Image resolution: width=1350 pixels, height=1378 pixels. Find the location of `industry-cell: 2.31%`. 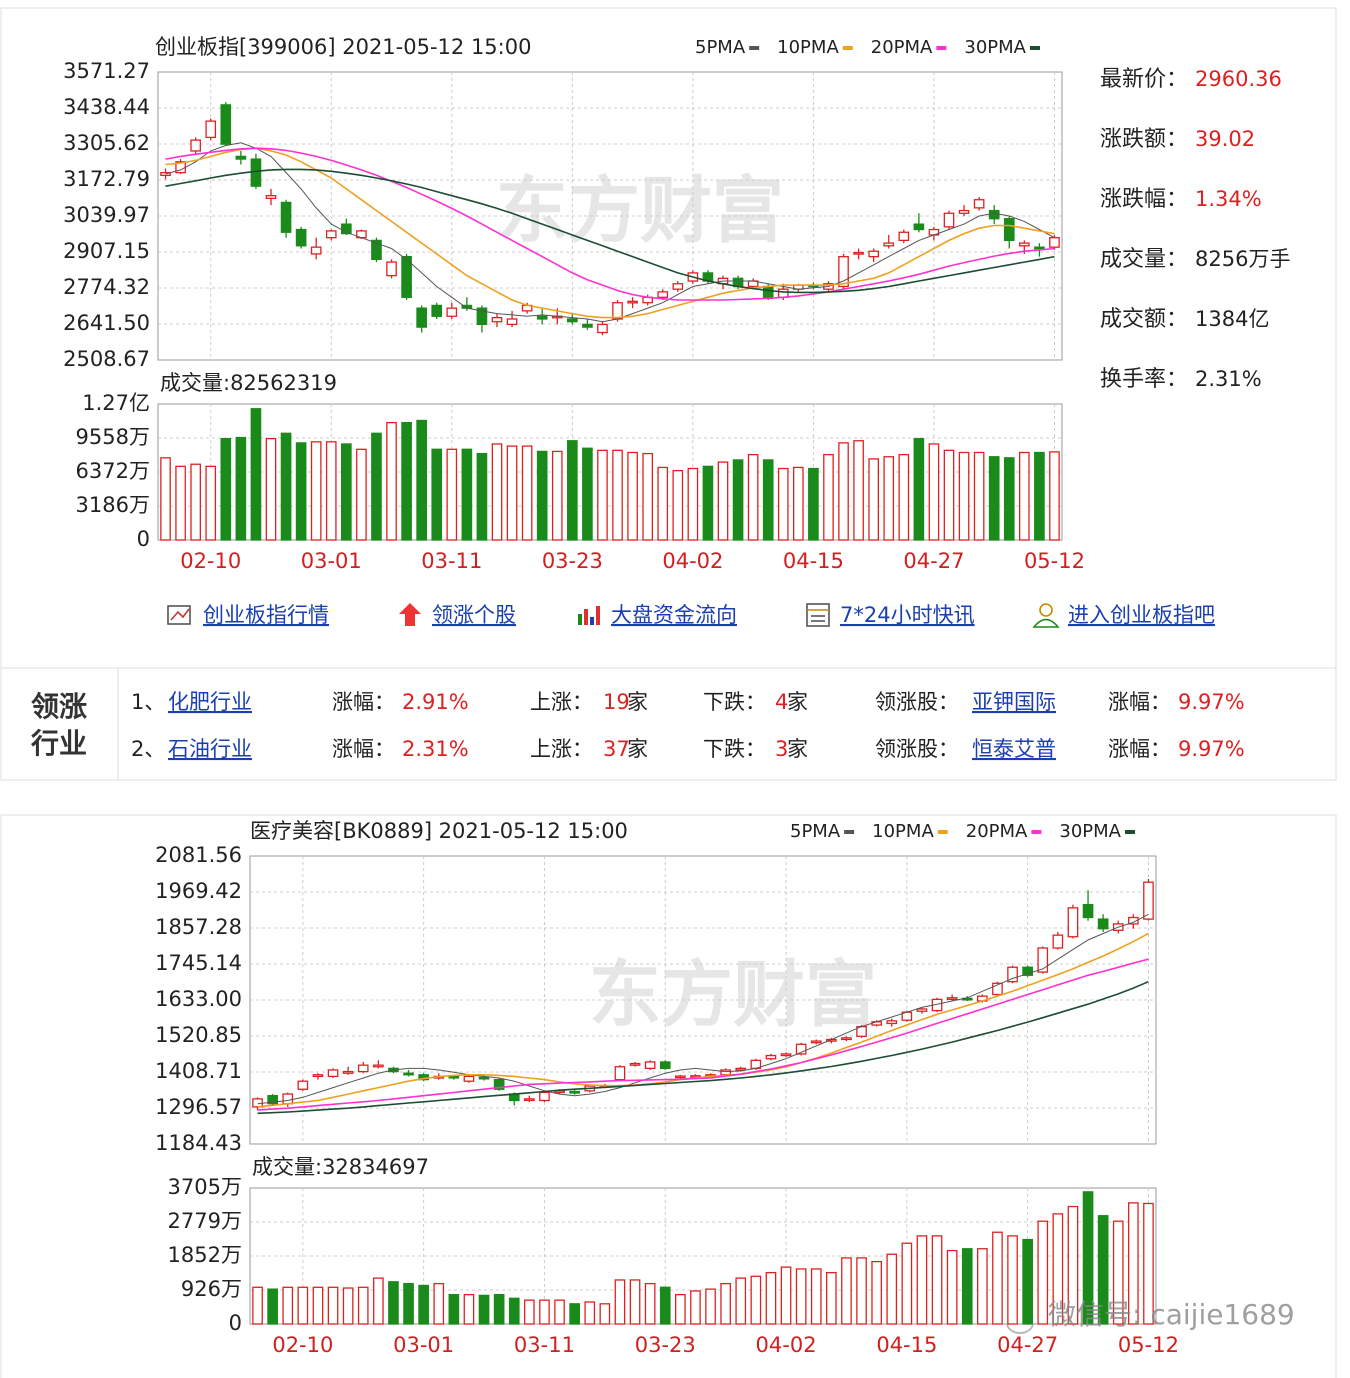

industry-cell: 2.31% is located at coordinates (435, 749).